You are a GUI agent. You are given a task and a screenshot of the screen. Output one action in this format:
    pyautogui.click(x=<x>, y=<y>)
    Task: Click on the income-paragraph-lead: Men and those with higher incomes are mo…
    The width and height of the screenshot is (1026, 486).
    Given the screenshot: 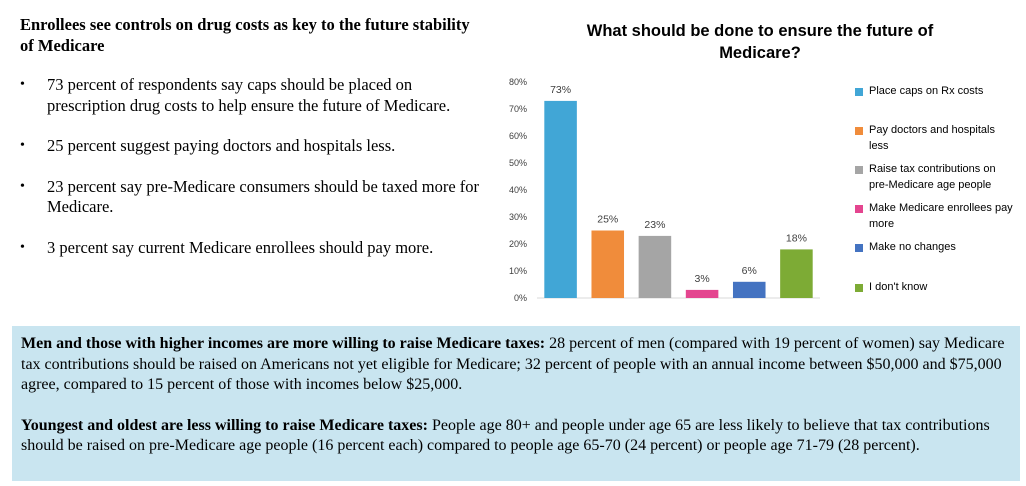 What is the action you would take?
    pyautogui.click(x=283, y=343)
    